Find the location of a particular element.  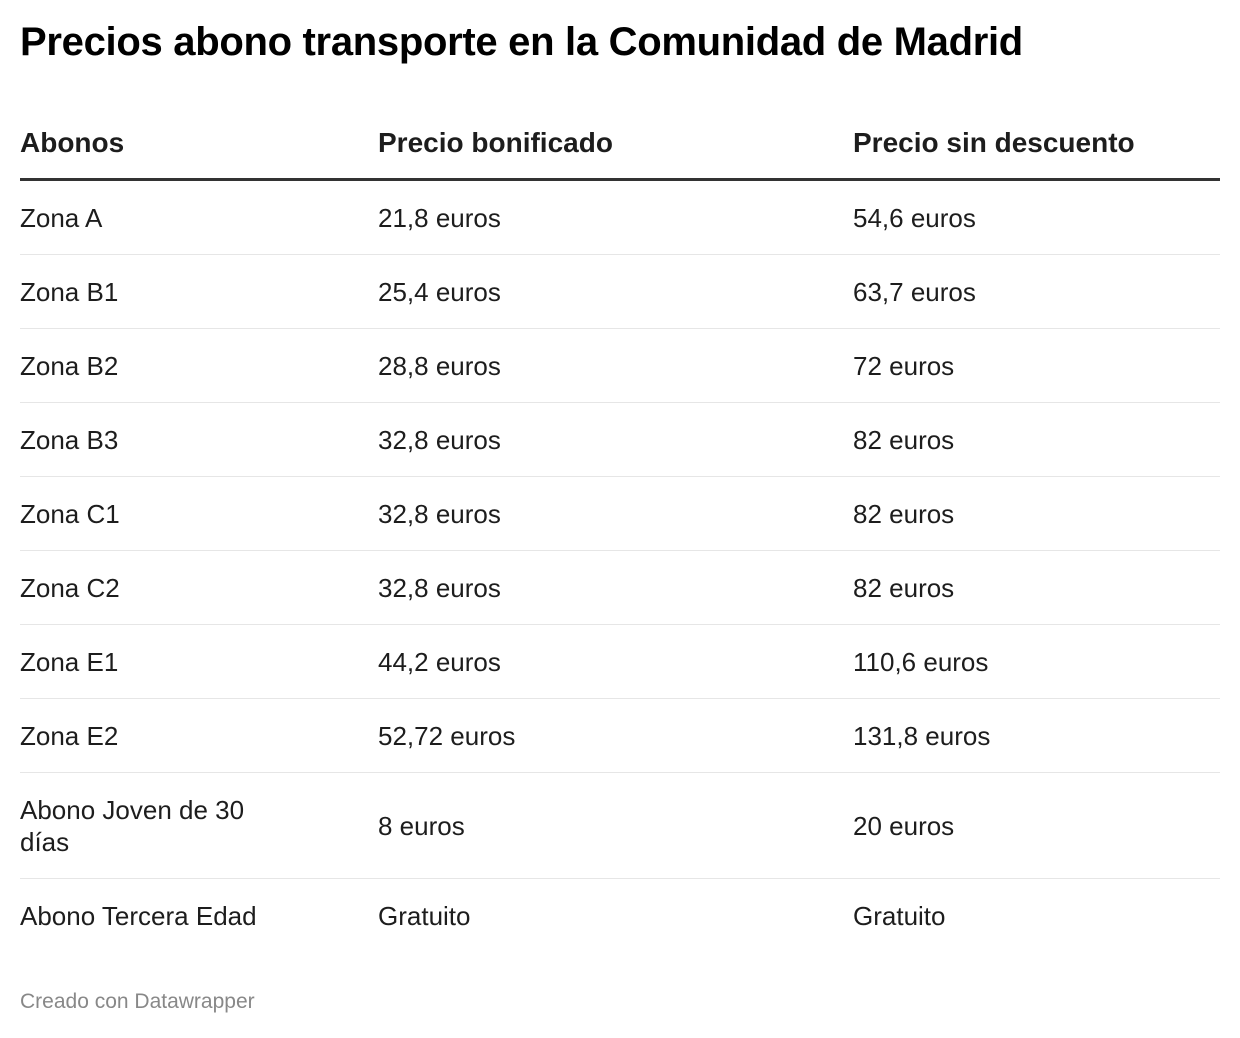

table-row: Zona E2 52,72 euros 131,8 euros is located at coordinates (620, 735).